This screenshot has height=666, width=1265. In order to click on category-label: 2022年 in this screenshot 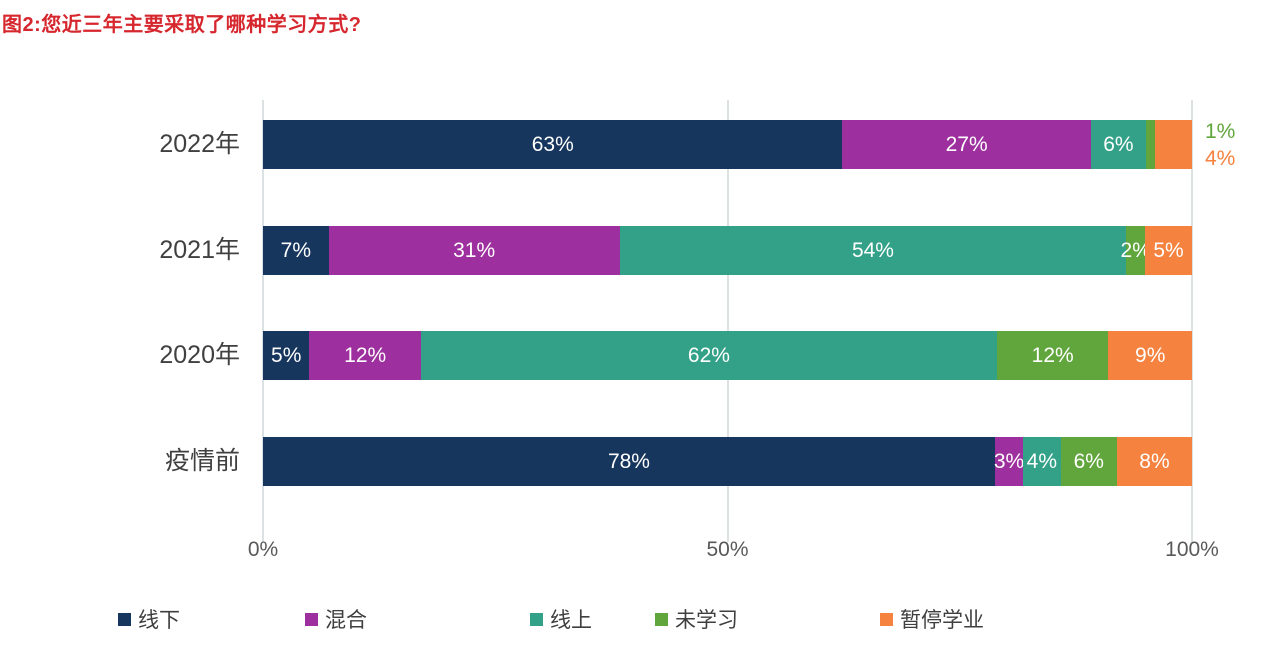, I will do `click(199, 144)`.